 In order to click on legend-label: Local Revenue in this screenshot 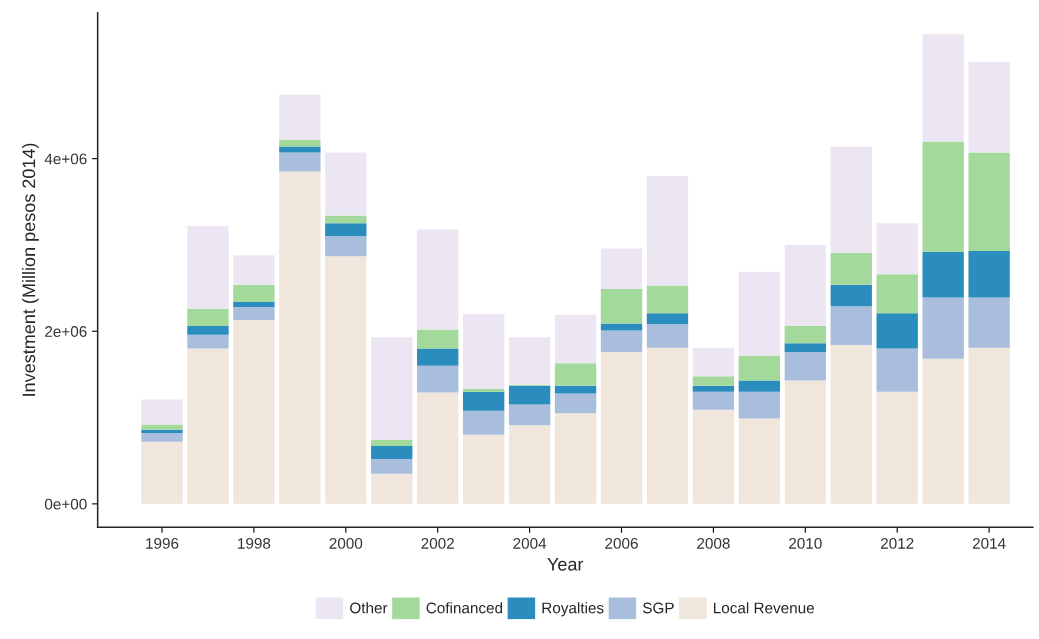, I will do `click(764, 608)`.